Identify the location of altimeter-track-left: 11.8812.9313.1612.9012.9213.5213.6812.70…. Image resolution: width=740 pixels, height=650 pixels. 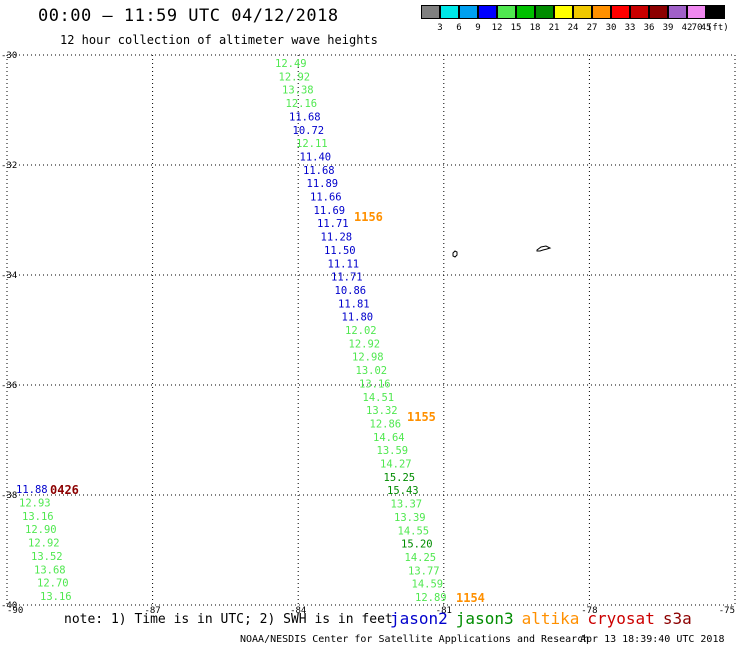
(44, 543).